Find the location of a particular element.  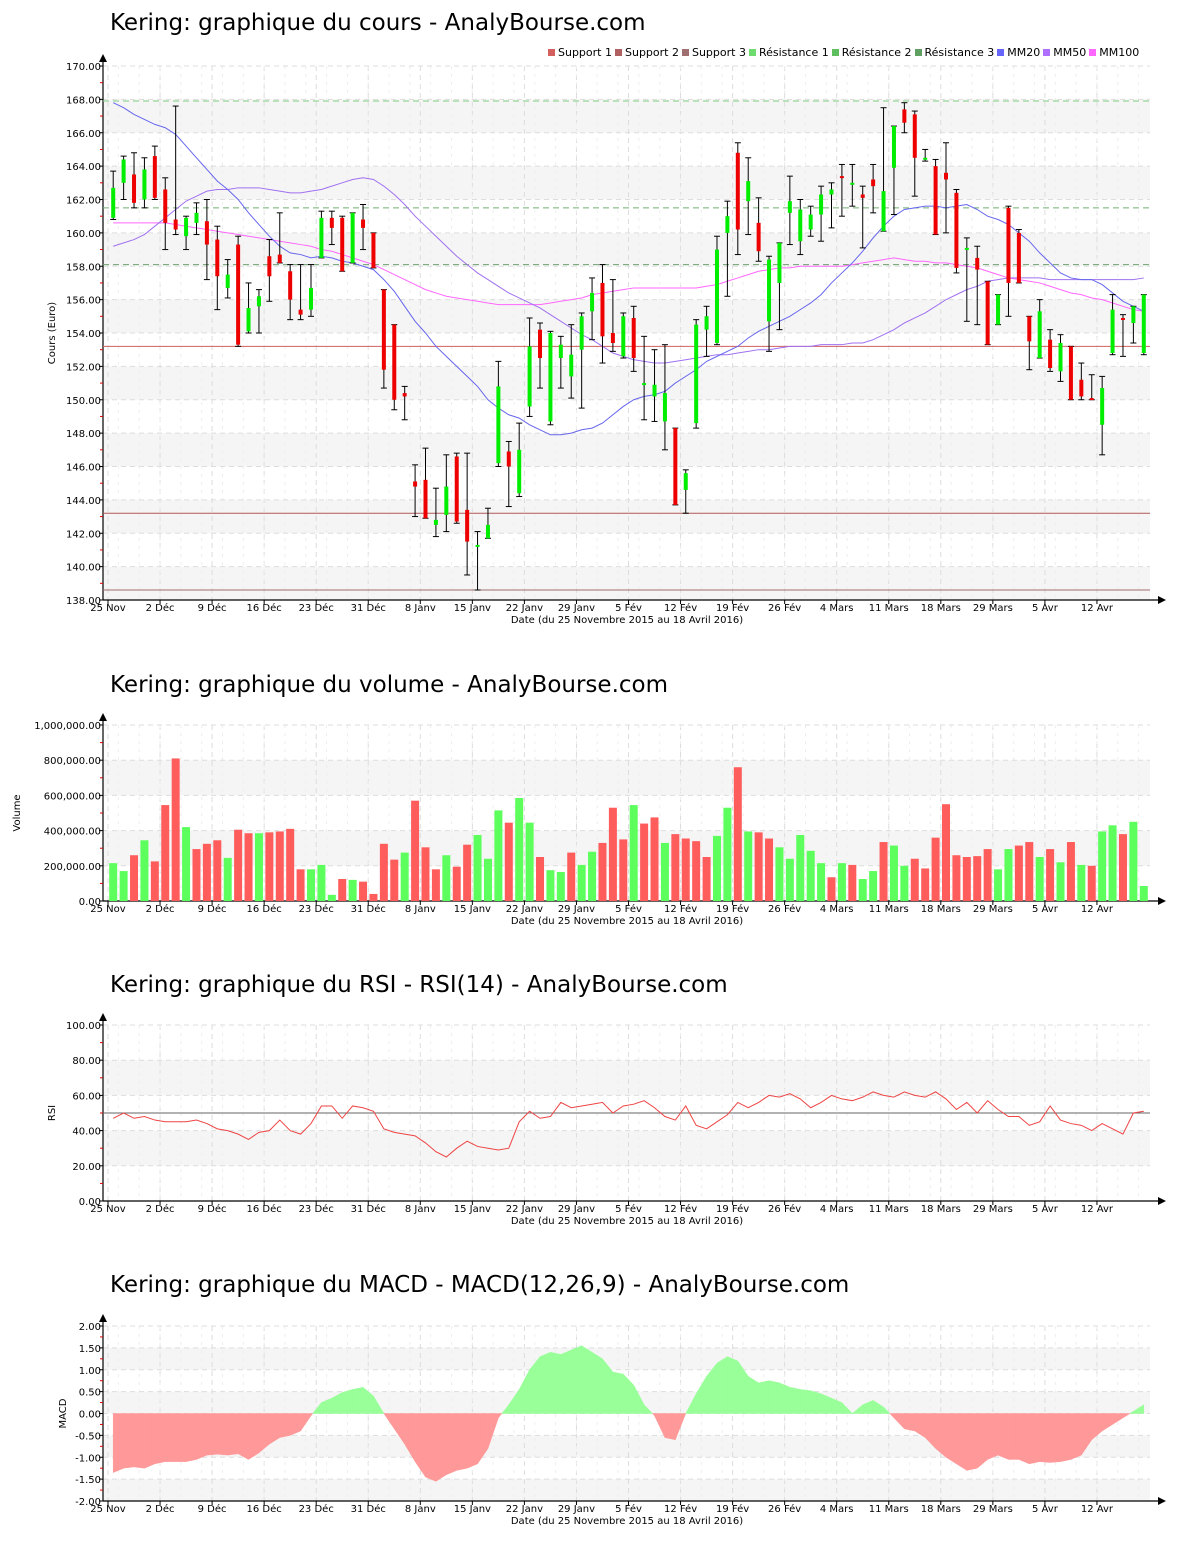

x-tick-label: 4 Mars is located at coordinates (837, 909).